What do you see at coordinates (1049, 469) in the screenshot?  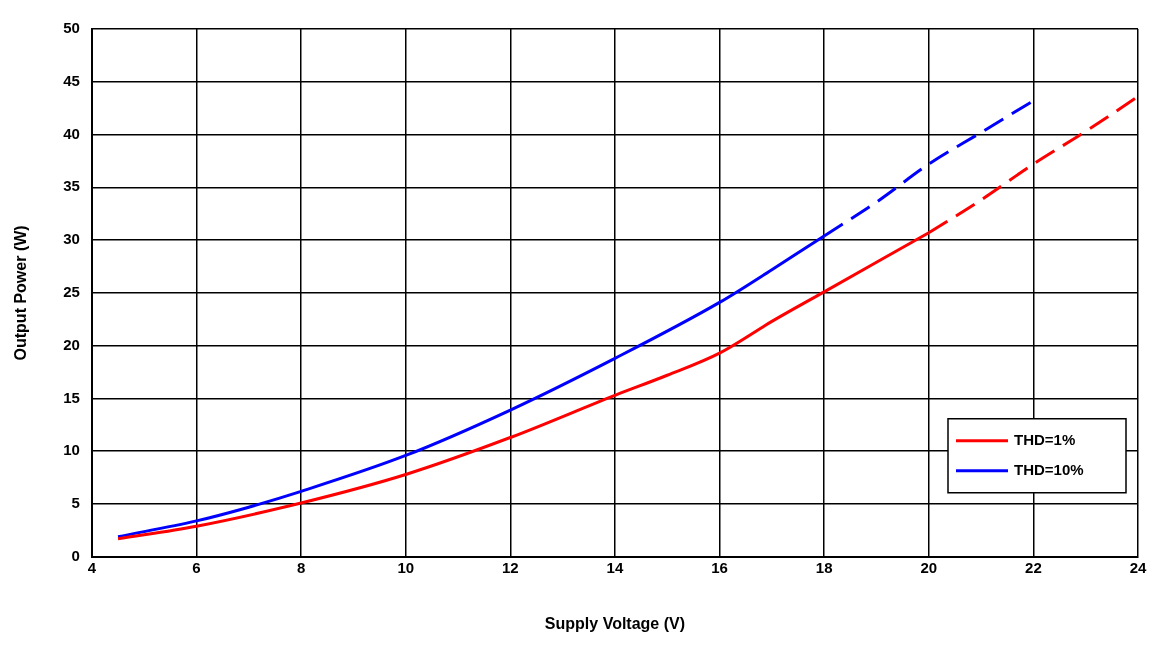 I see `legend-label: THD=10%` at bounding box center [1049, 469].